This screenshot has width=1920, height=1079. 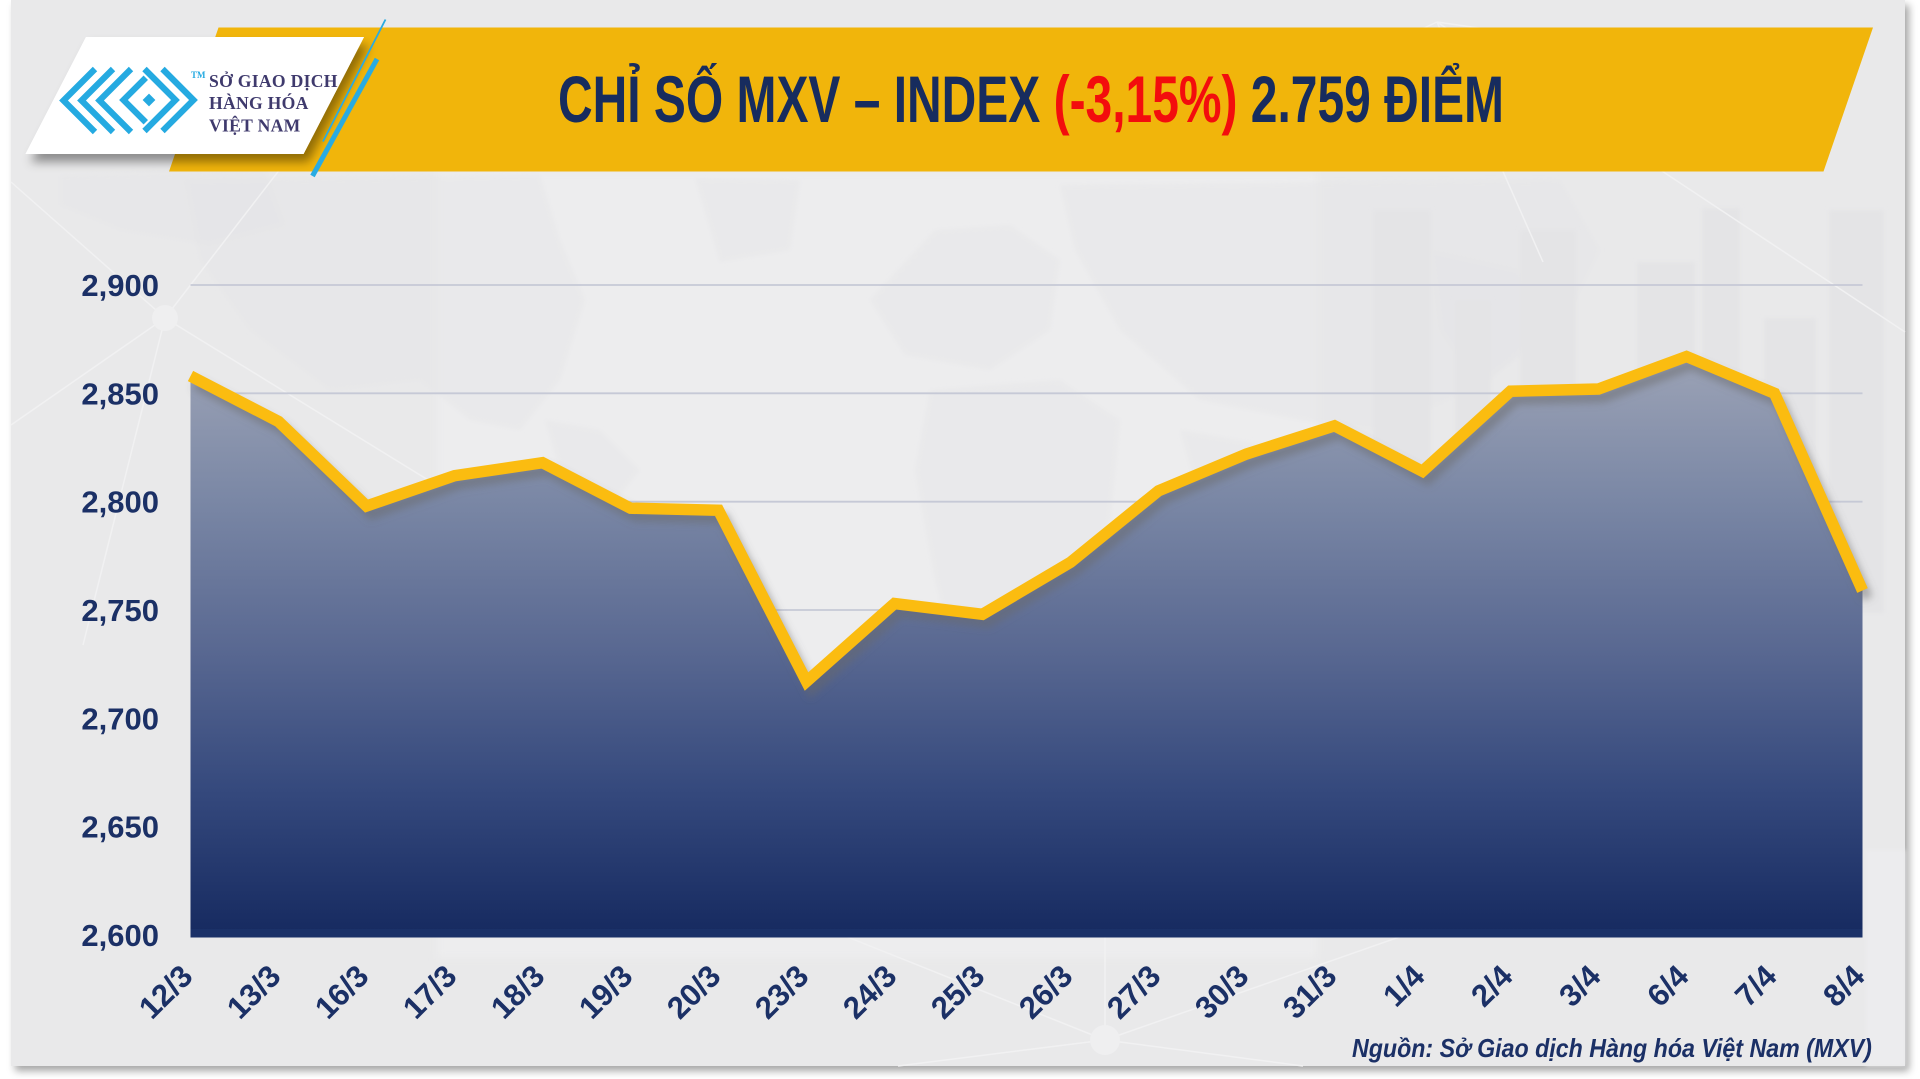 I want to click on svg-text: 2,600, so click(x=120, y=935).